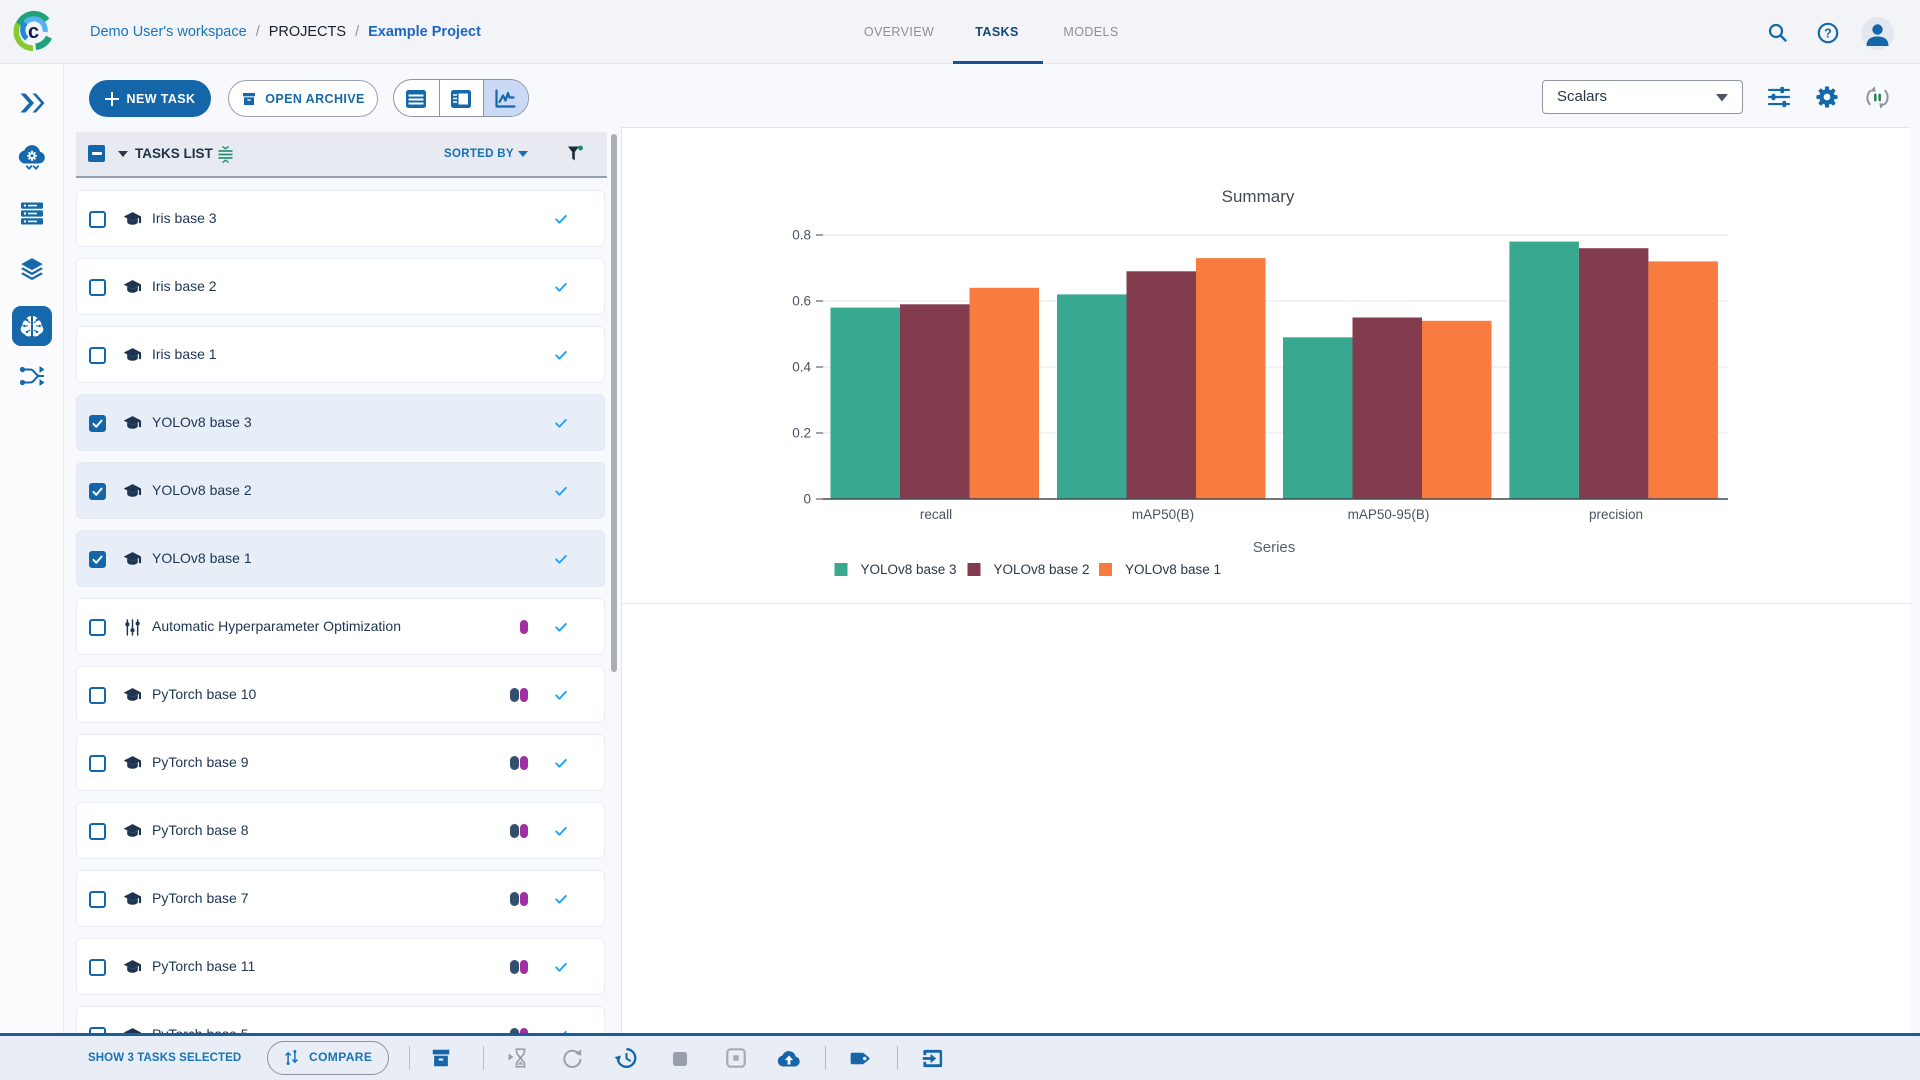 The width and height of the screenshot is (1920, 1080). I want to click on svg-text: mAP50-95(B), so click(1389, 514).